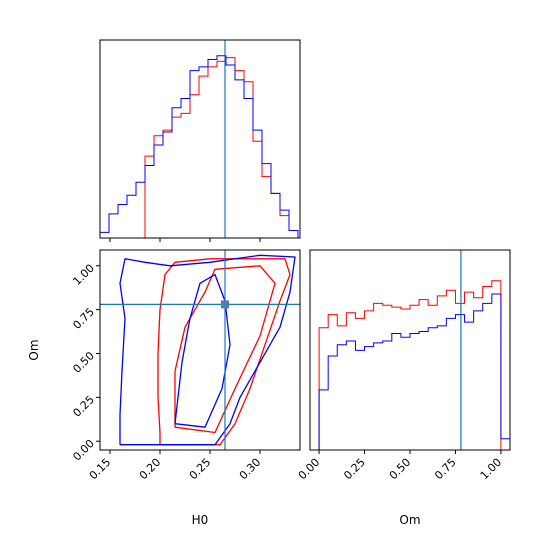 This screenshot has width=550, height=550. I want to click on h0-marginal-series-1-step, so click(199, 146).